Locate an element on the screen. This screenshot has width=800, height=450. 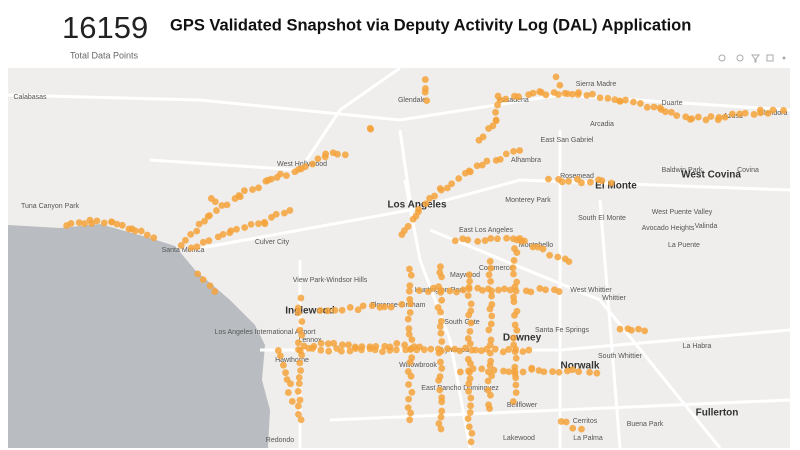
place-label: Monterey Park is located at coordinates (528, 200).